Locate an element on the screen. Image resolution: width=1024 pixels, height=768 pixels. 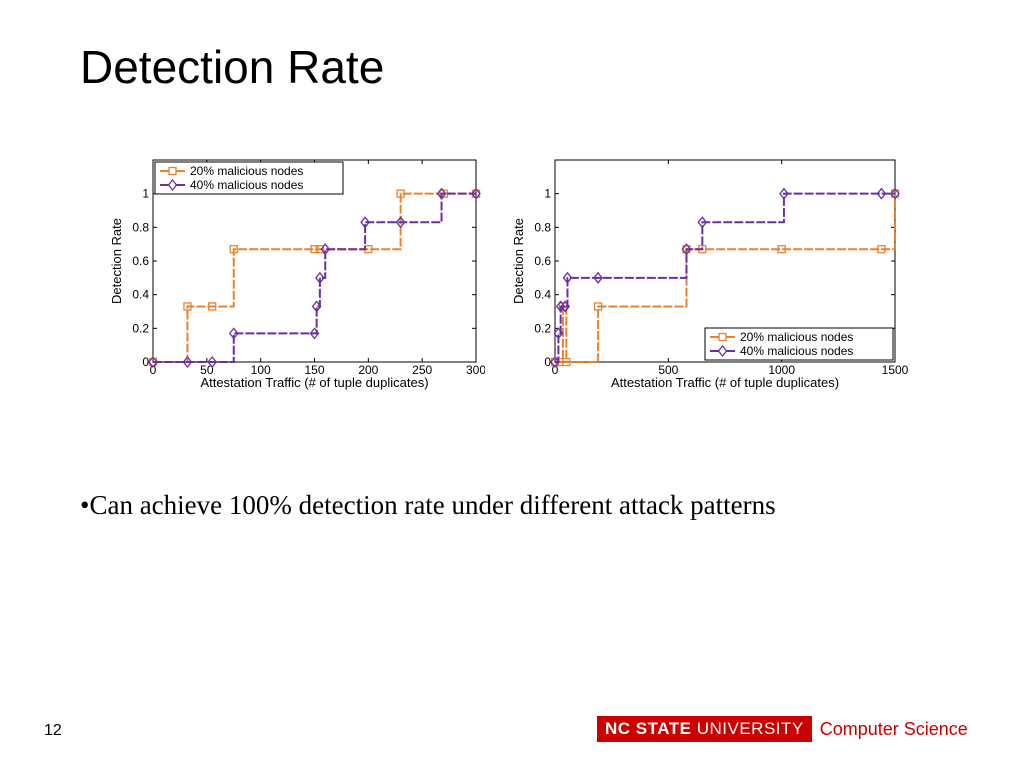
x-tick-label: 1000 is located at coordinates (781, 370).